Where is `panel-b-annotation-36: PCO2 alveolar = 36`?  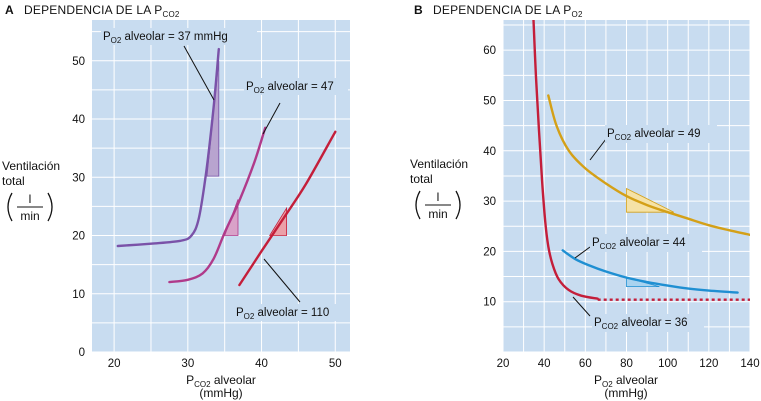
panel-b-annotation-36: PCO2 alveolar = 36 is located at coordinates (648, 323).